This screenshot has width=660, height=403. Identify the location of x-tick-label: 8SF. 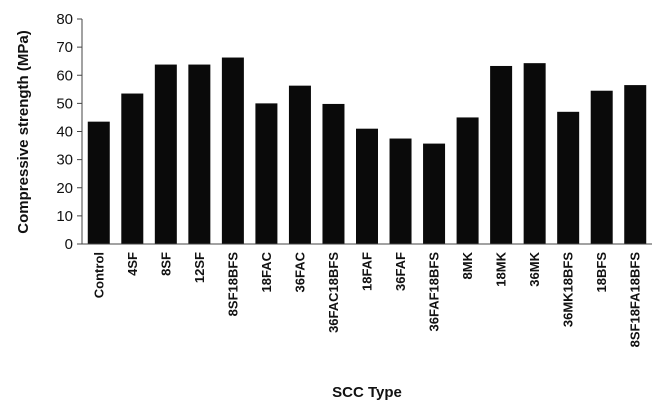
(165, 264).